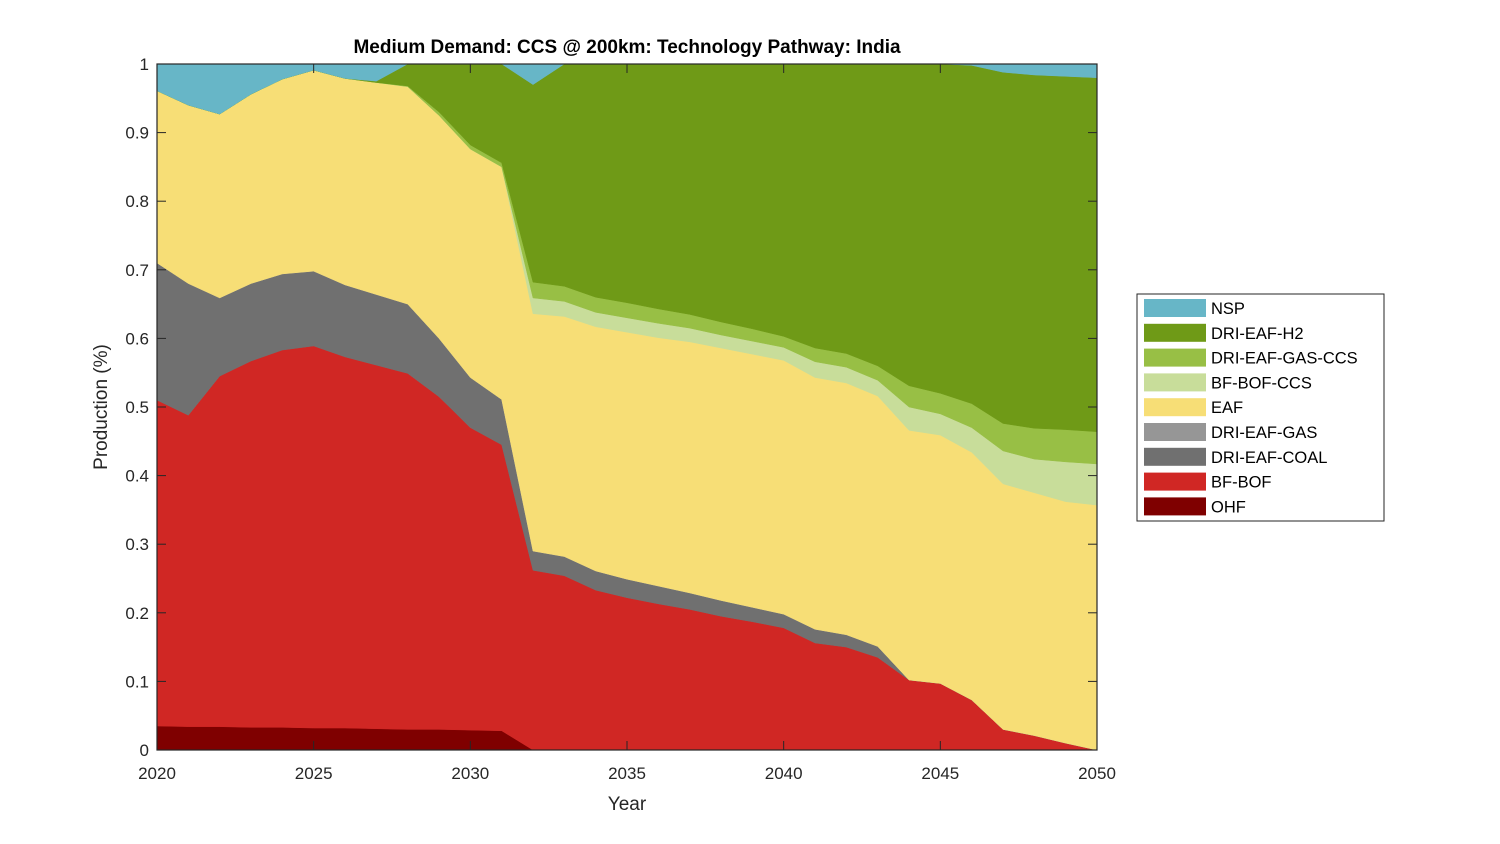 The height and width of the screenshot is (844, 1500). I want to click on legend-swatch-dri-eaf-h2, so click(1175, 333).